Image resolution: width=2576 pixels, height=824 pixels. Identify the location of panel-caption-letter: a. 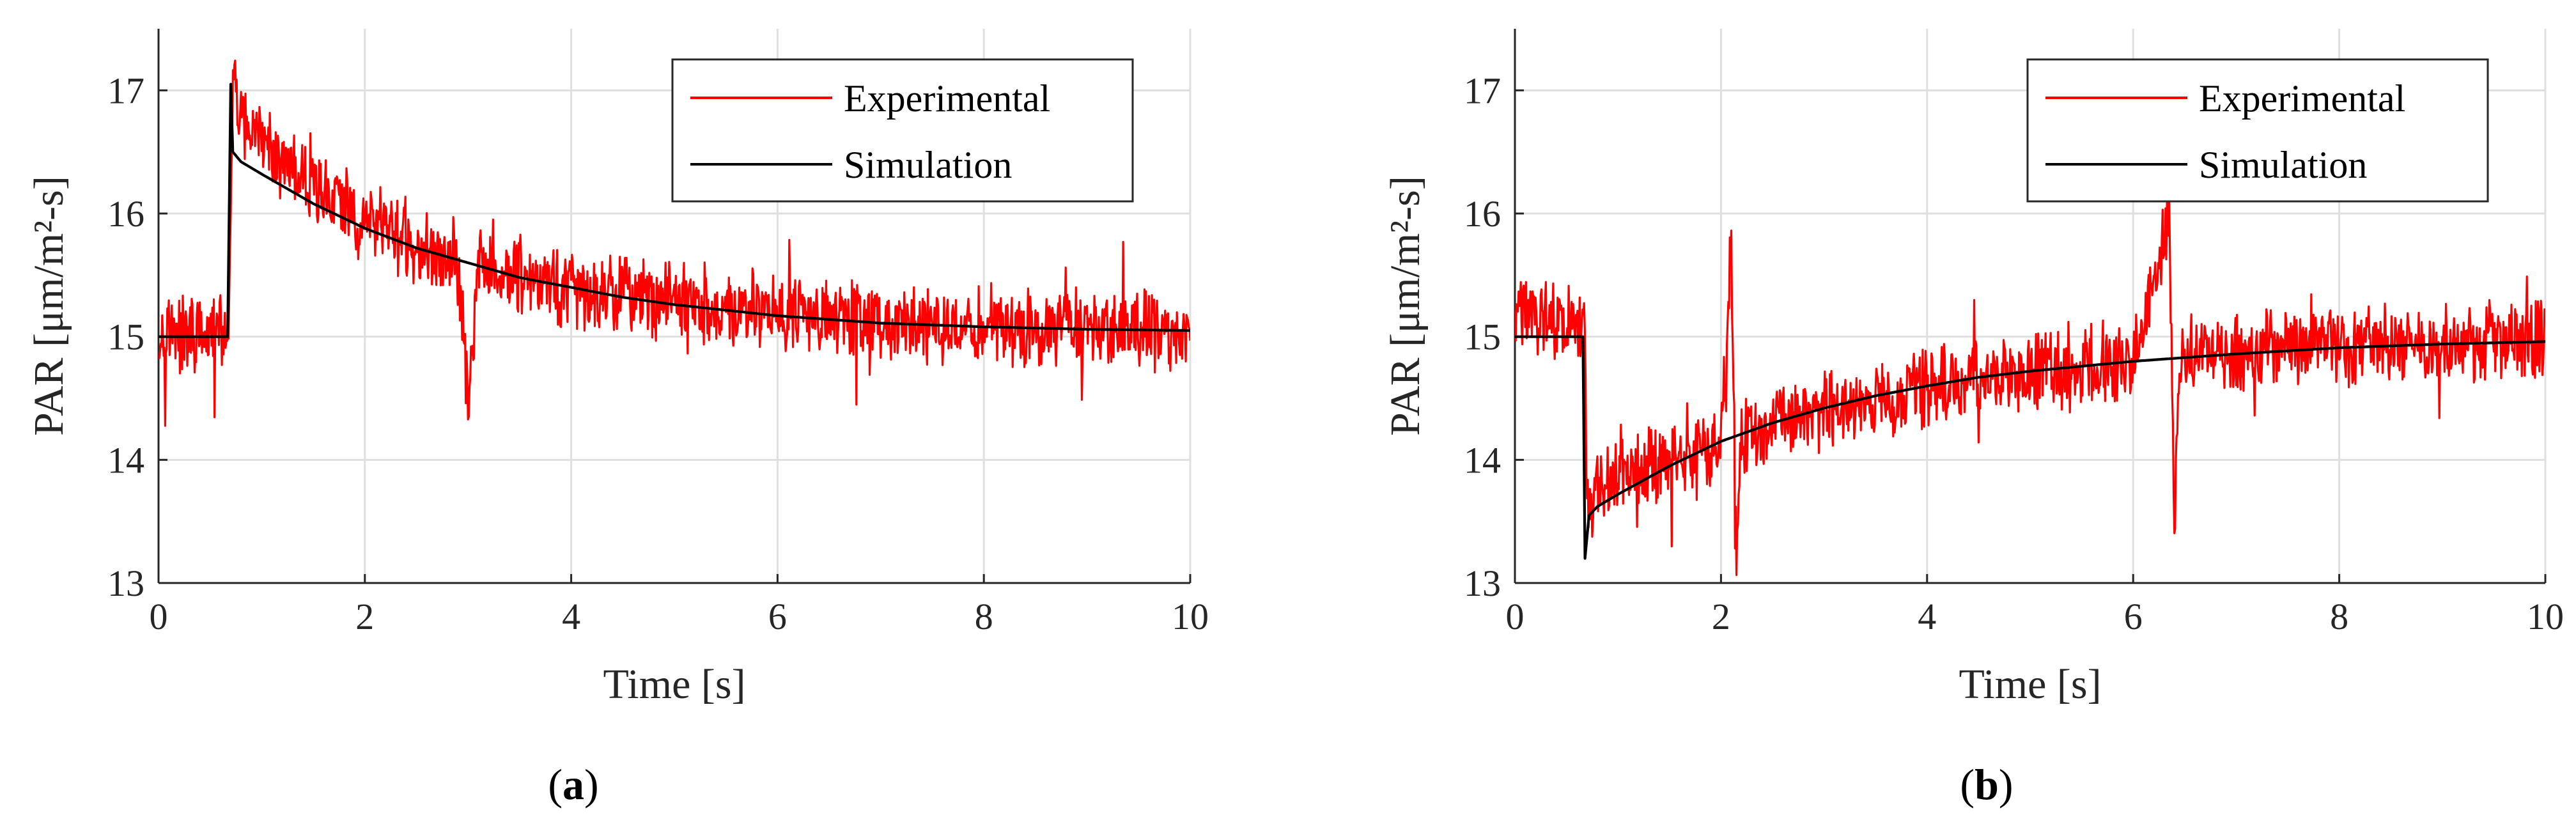
(573, 784).